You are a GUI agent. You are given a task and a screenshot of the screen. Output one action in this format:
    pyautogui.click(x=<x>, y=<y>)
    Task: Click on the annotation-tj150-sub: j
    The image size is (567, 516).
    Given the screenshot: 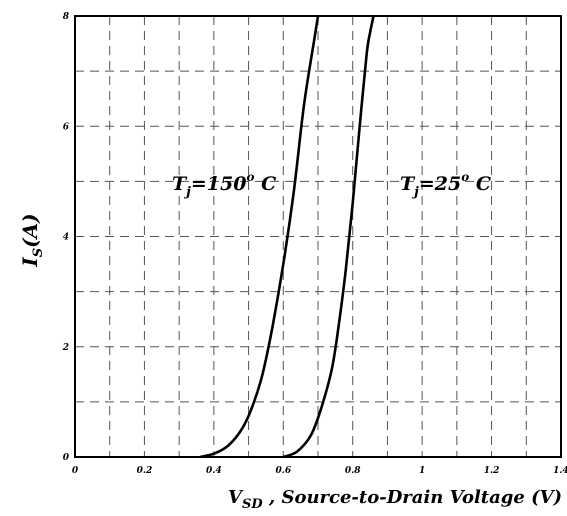 What is the action you would take?
    pyautogui.click(x=187, y=192)
    